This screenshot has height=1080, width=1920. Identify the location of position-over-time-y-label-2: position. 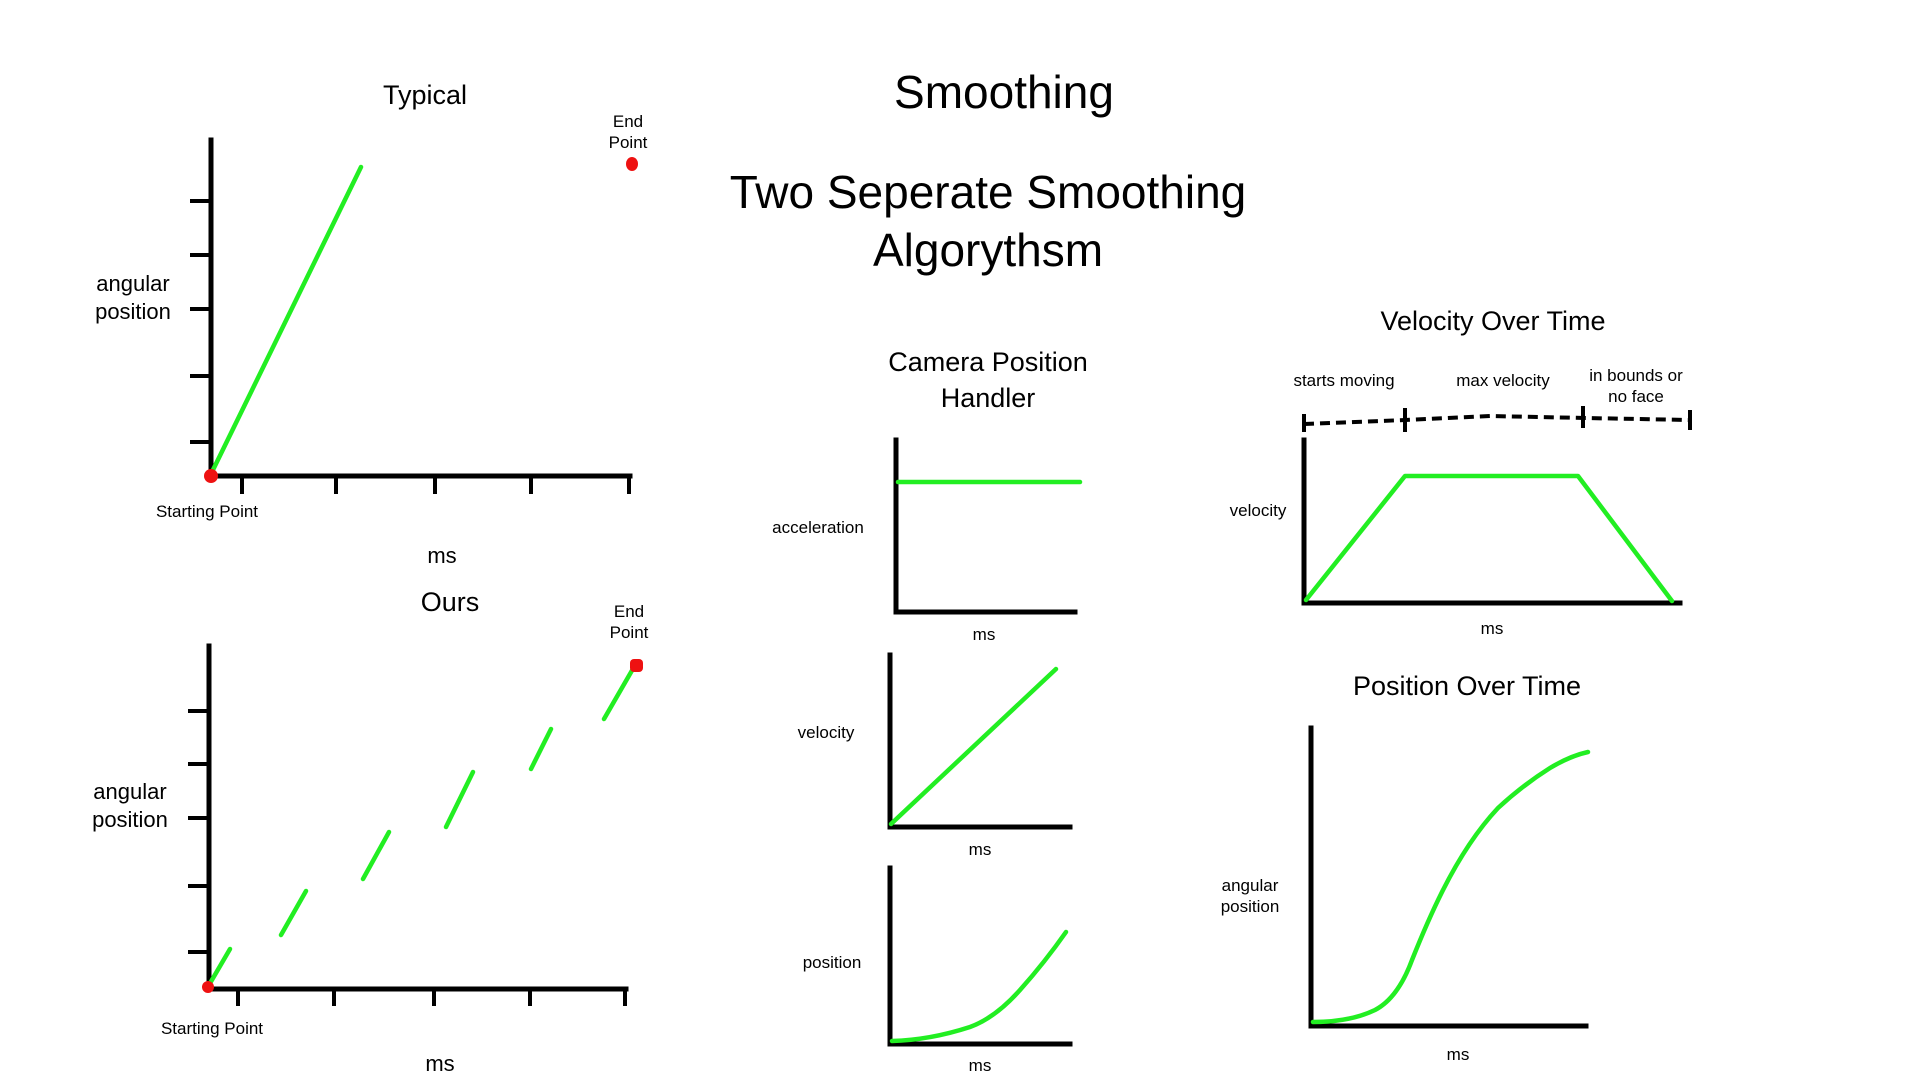
(1250, 906).